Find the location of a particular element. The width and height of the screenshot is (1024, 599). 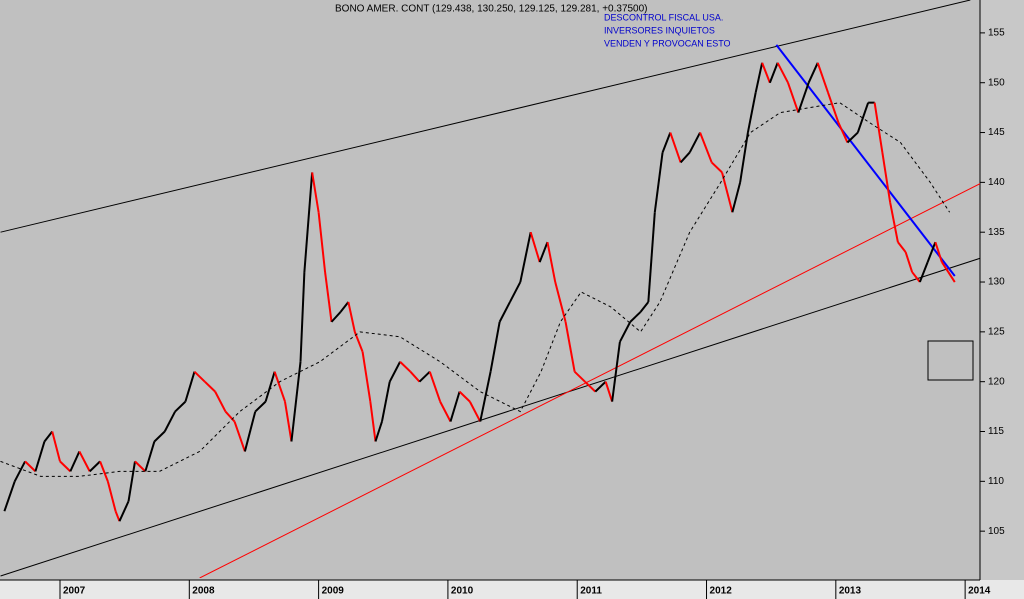

x-tick-label: 2011 is located at coordinates (591, 591).